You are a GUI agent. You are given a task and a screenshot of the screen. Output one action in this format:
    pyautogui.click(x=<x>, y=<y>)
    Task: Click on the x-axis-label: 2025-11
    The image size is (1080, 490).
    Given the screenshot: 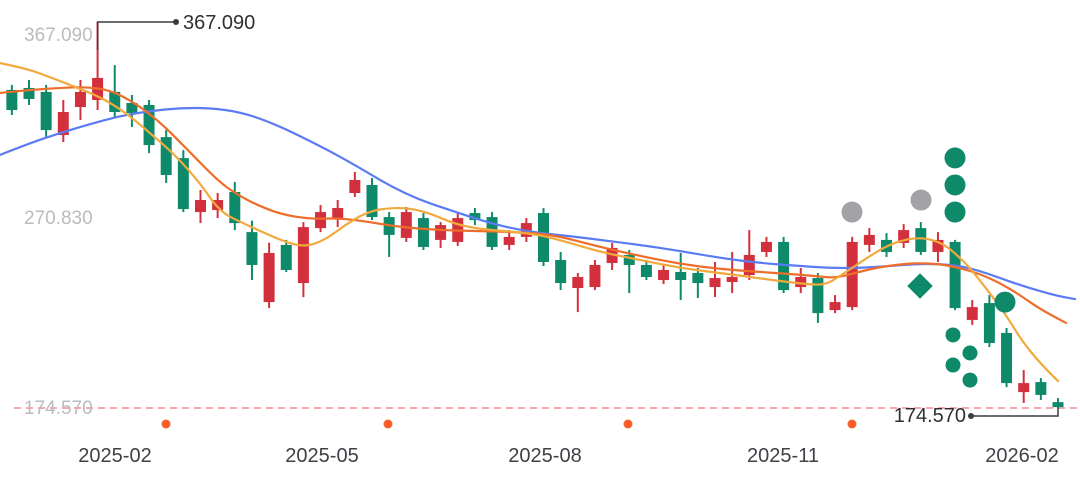 What is the action you would take?
    pyautogui.click(x=783, y=456)
    